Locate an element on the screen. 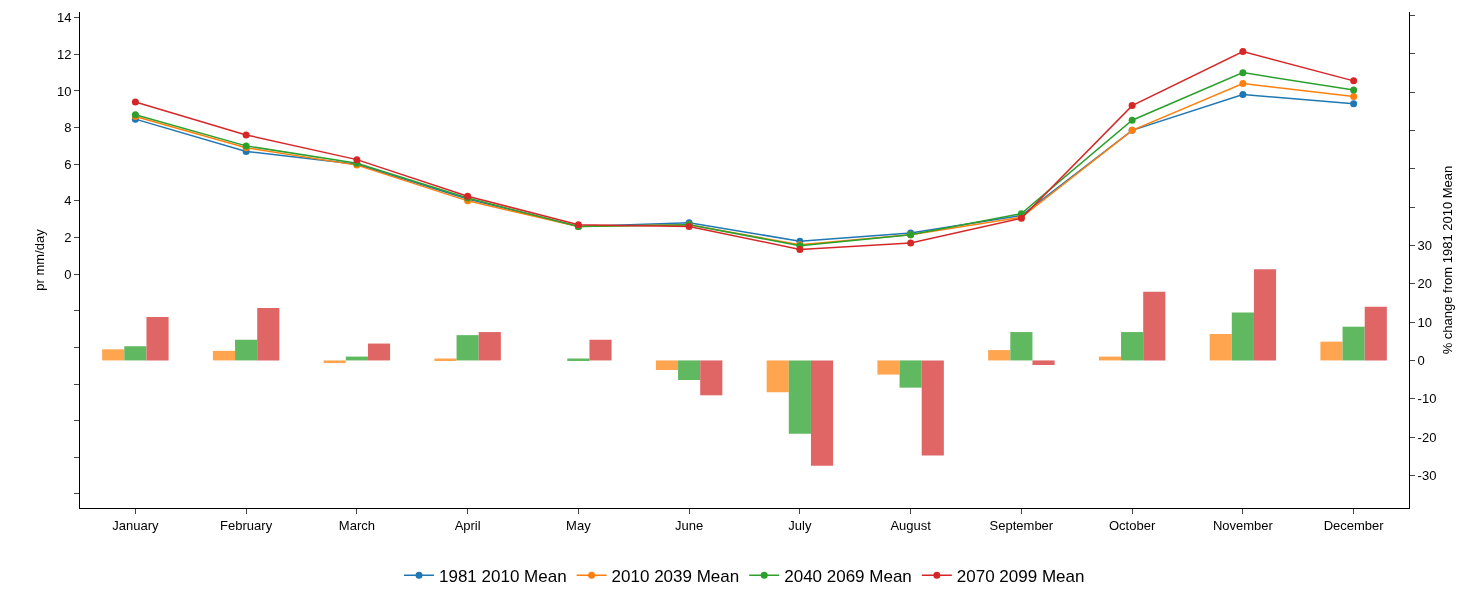 Image resolution: width=1484 pixels, height=606 pixels. x-tick-label: April is located at coordinates (467, 525).